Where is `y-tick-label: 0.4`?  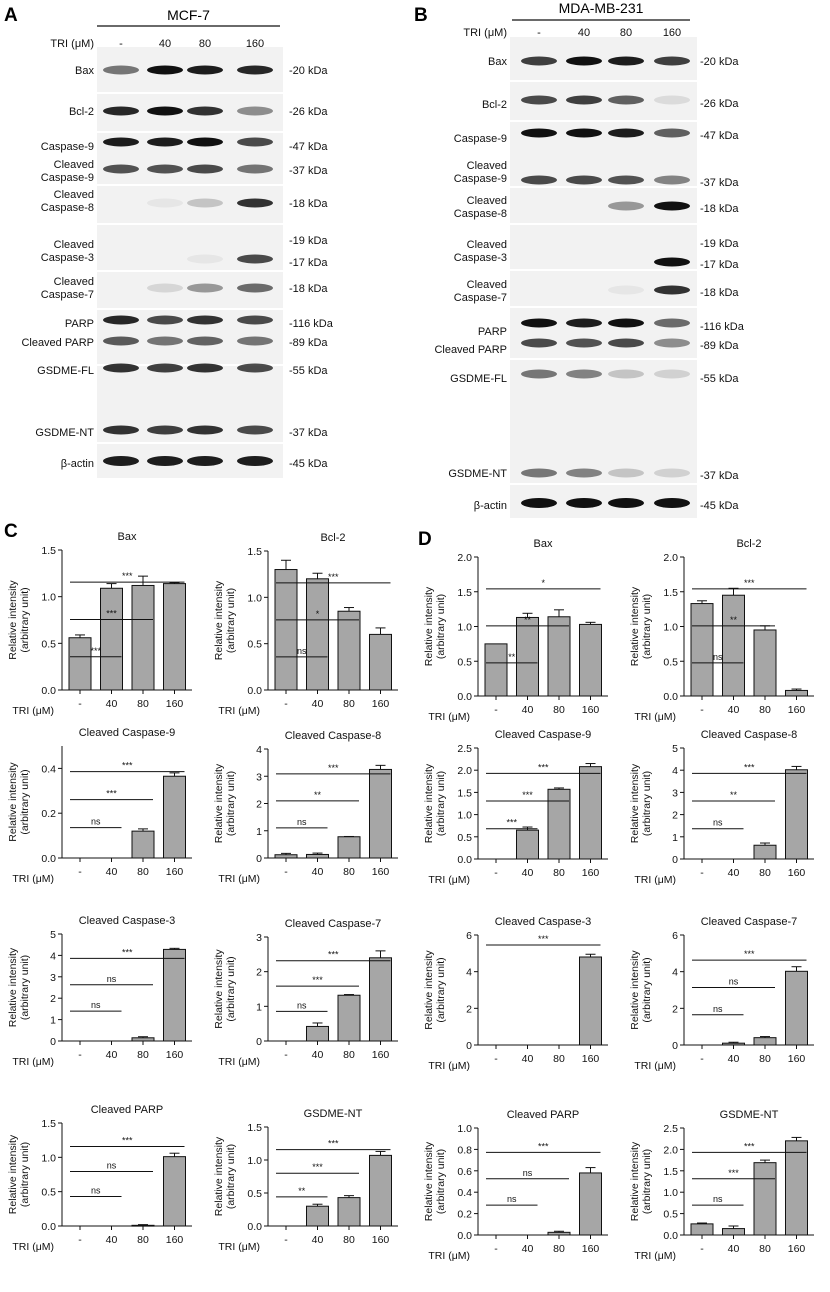 y-tick-label: 0.4 is located at coordinates (48, 769).